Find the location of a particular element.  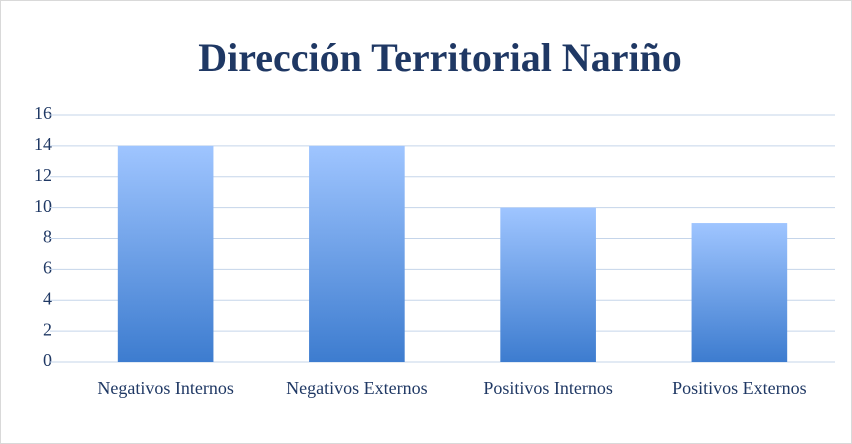

x-tick-label: Negativos Externos is located at coordinates (357, 388).